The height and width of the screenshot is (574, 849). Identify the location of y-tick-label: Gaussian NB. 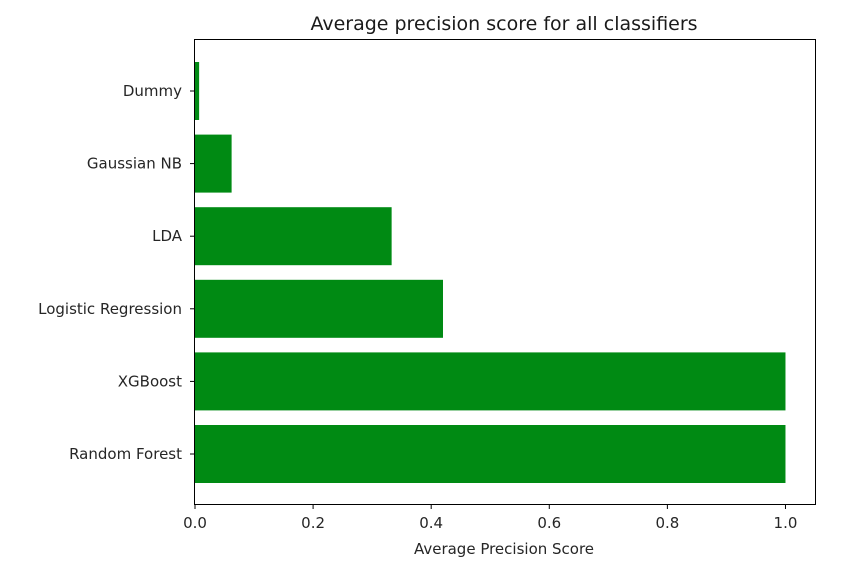
(134, 164).